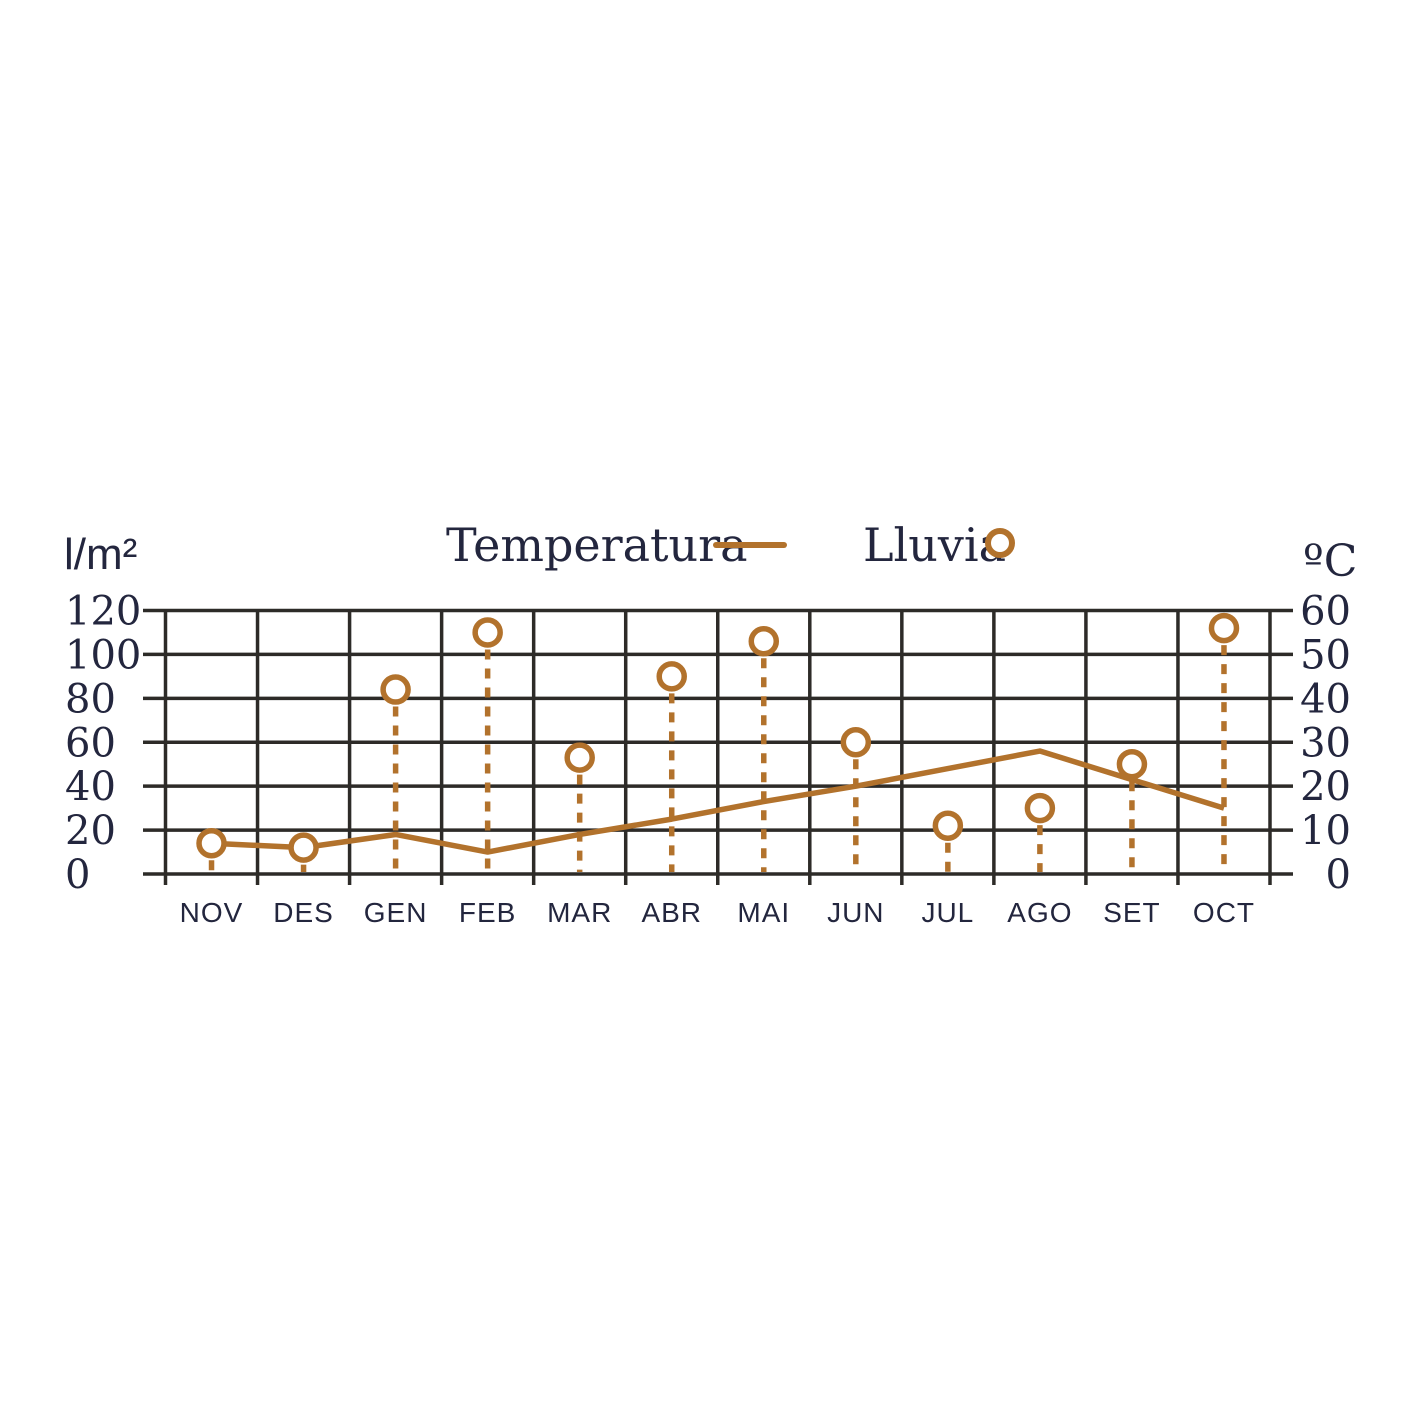 The image size is (1422, 1422). Describe the element at coordinates (90, 743) in the screenshot. I see `left-axis-tick-label: 60` at that location.